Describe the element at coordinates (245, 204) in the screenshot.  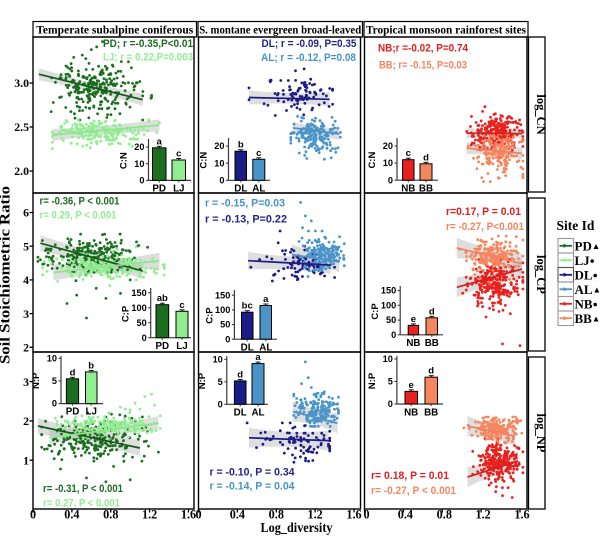
I see `svg-text: r = -0.15, P=0.03` at that location.